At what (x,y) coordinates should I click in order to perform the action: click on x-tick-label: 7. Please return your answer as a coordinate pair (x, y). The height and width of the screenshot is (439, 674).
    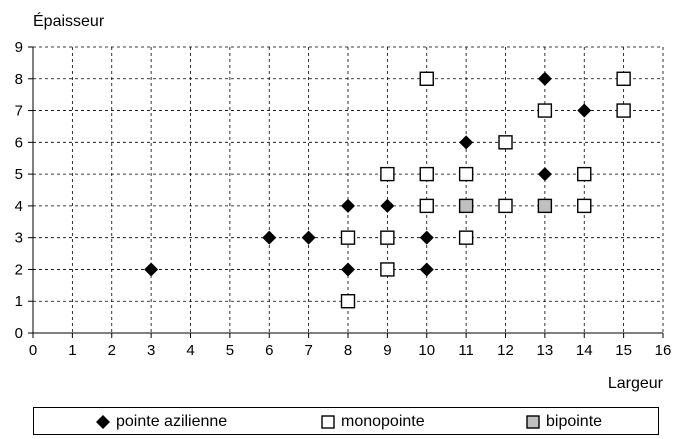
    Looking at the image, I should click on (308, 350).